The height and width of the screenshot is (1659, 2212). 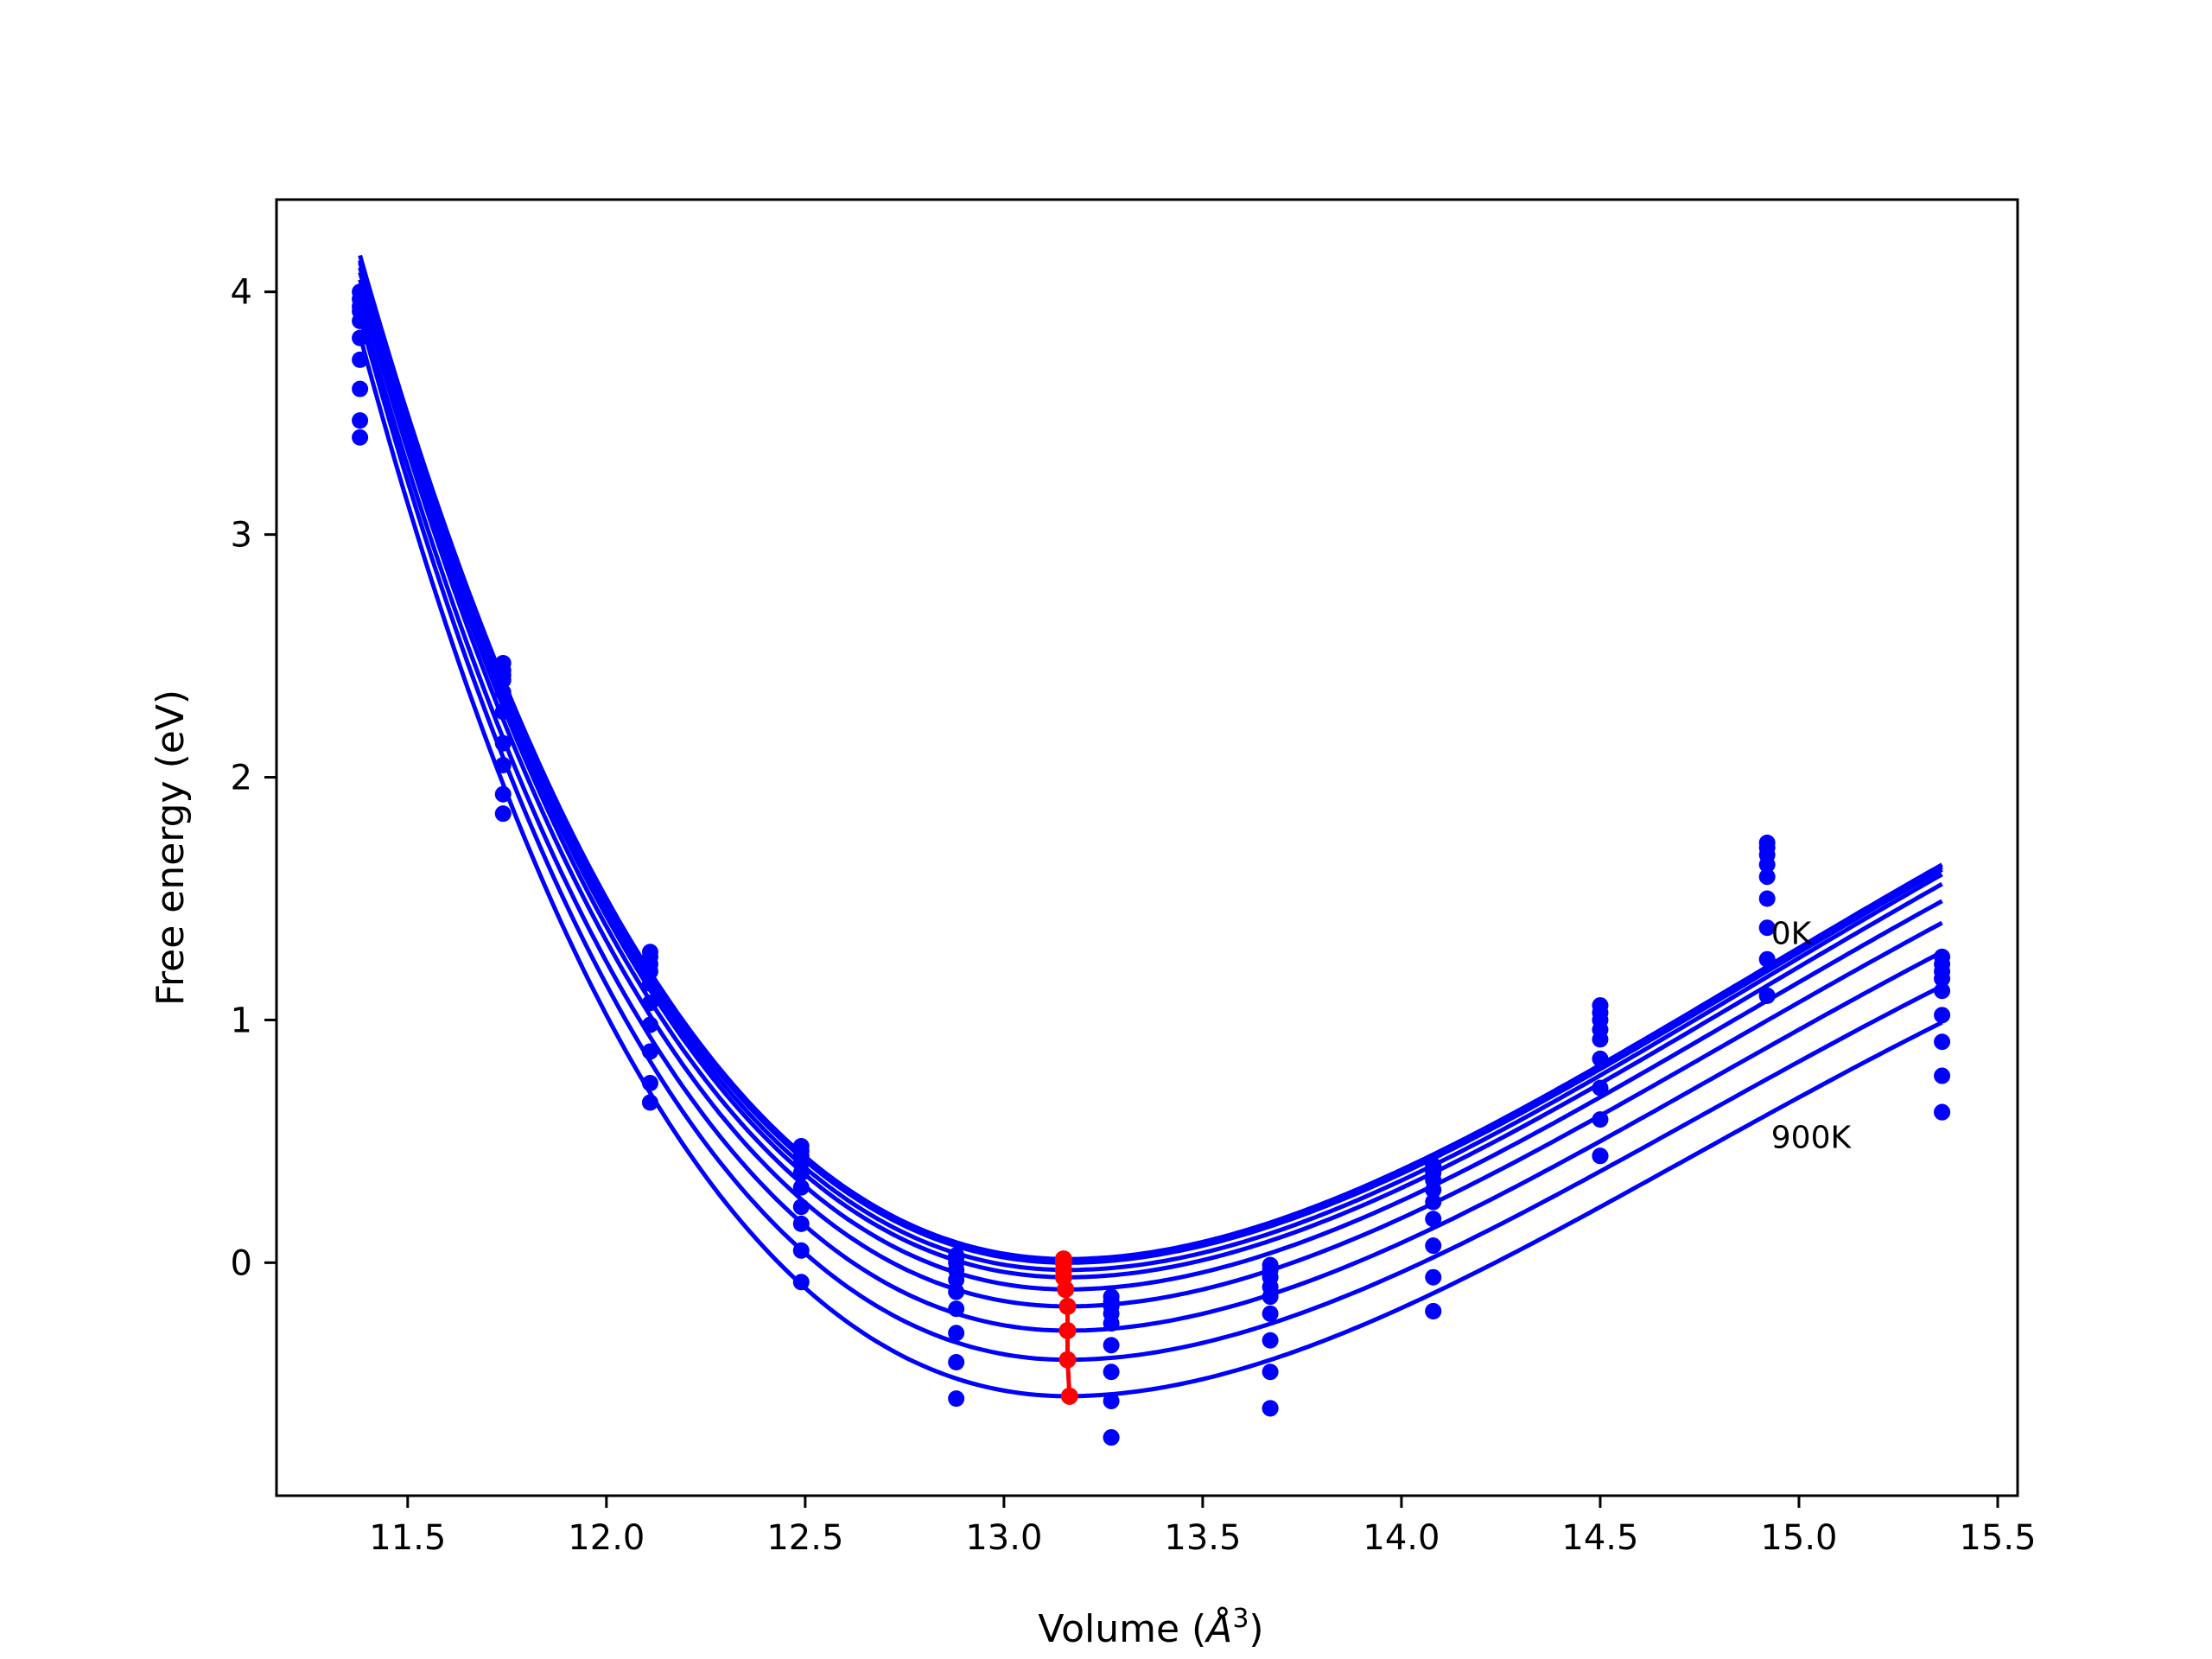 What do you see at coordinates (241, 1263) in the screenshot?
I see `y-tick-label: 0` at bounding box center [241, 1263].